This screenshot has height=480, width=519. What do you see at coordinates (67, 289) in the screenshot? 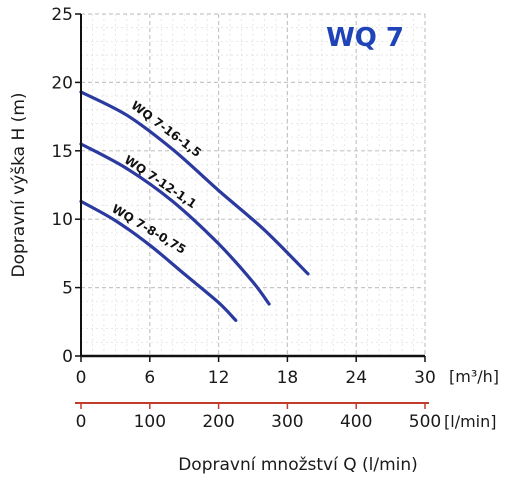
I see `y-tick-label: 5` at bounding box center [67, 289].